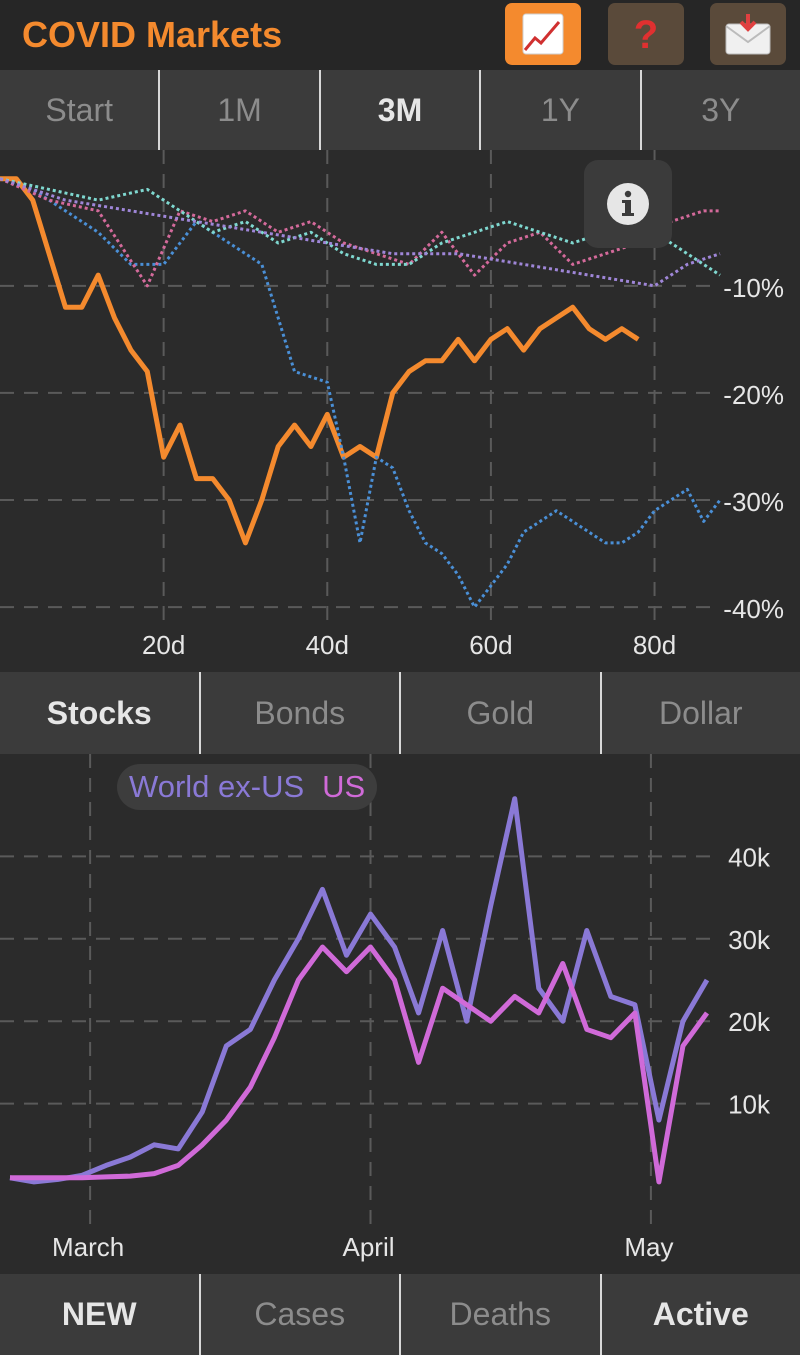  Describe the element at coordinates (753, 288) in the screenshot. I see `y-tick-label: -10%` at that location.